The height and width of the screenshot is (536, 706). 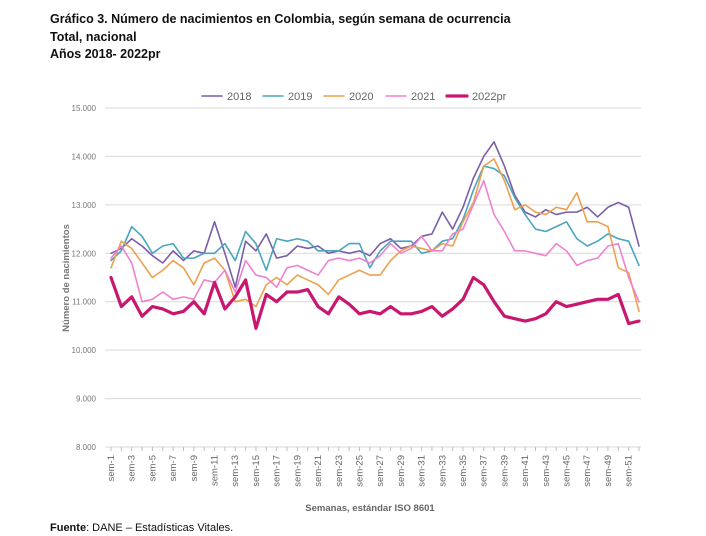 What do you see at coordinates (84, 253) in the screenshot?
I see `y-tick-label: 12.000` at bounding box center [84, 253].